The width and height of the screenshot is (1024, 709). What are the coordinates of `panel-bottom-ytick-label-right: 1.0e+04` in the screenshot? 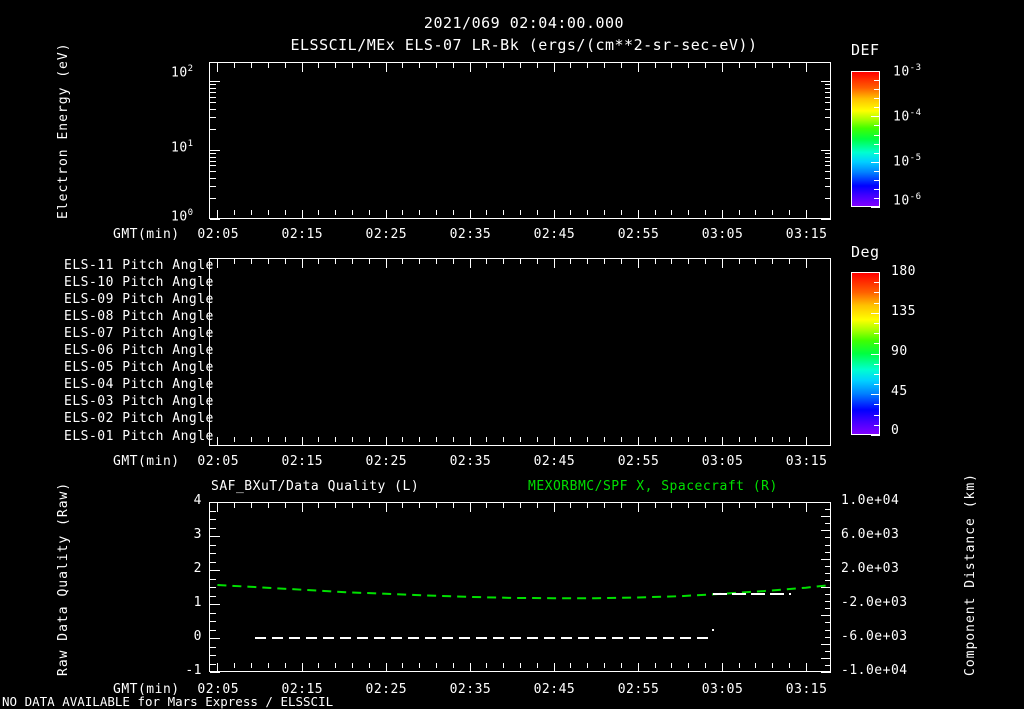 It's located at (870, 500).